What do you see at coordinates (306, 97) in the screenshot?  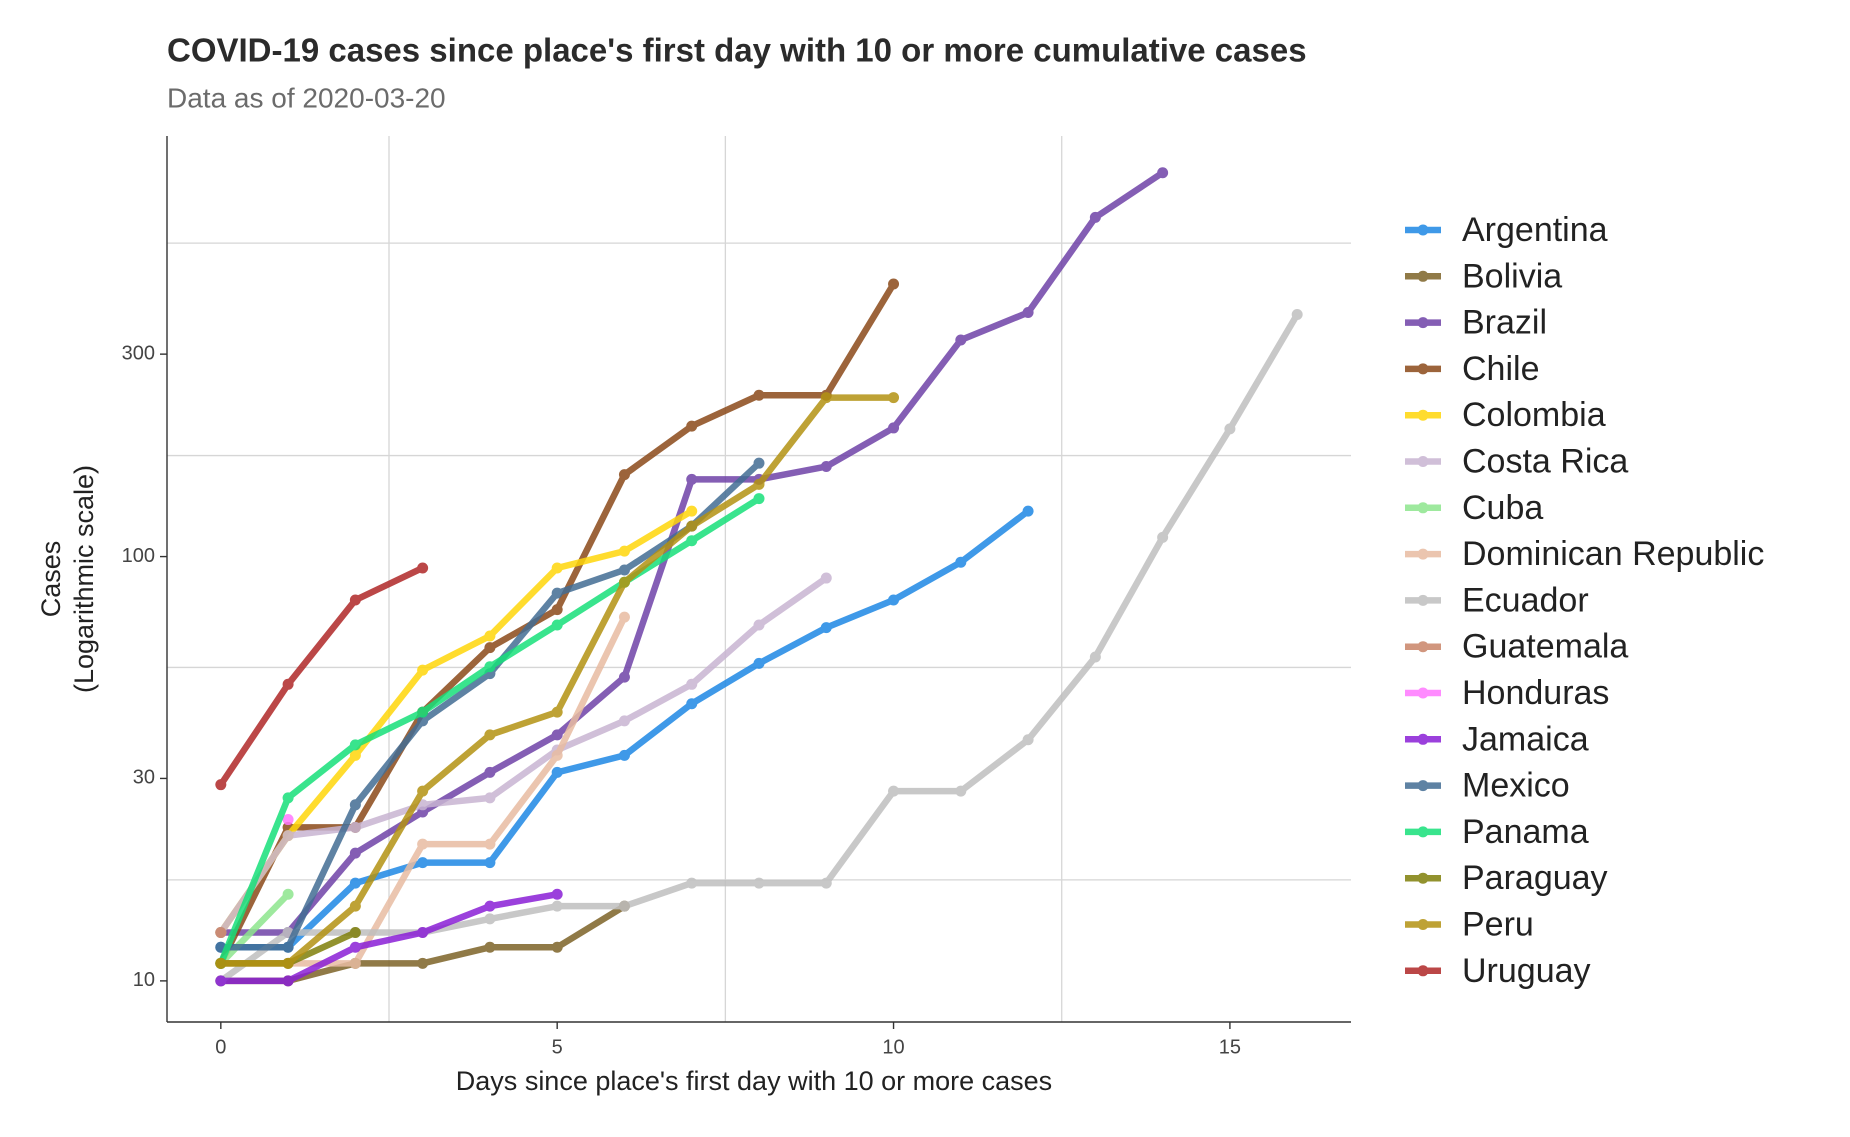 I see `chart-subtitle: Data as of 2020-03-20` at bounding box center [306, 97].